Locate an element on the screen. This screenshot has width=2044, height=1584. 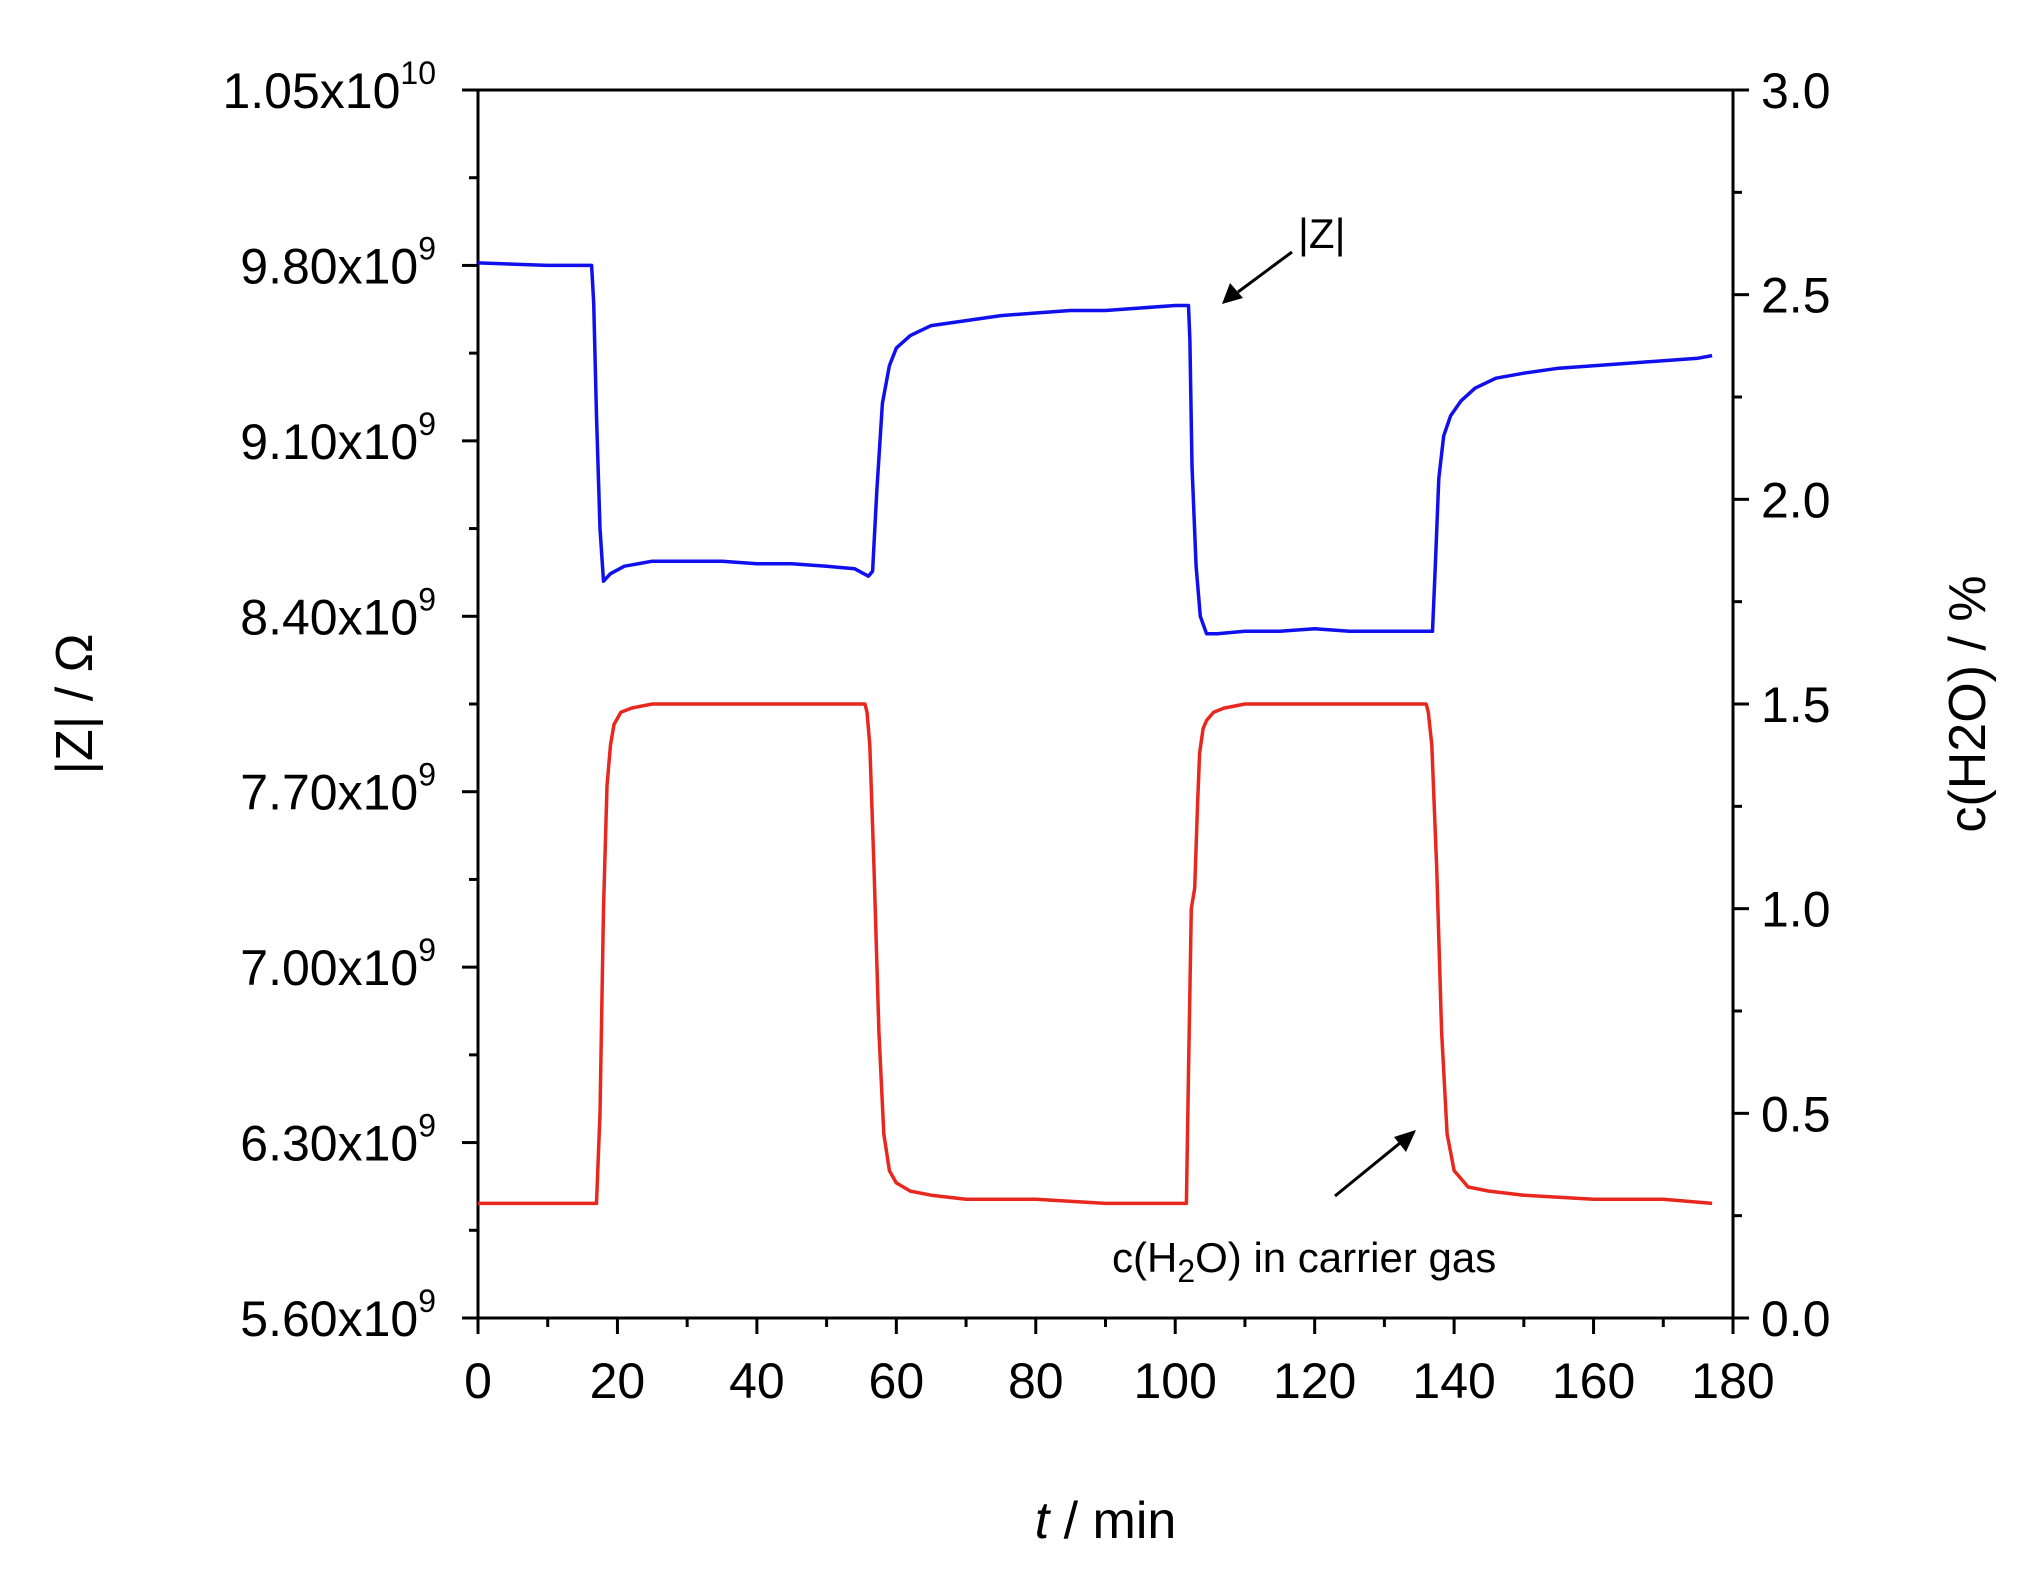
annotation-water-label-sub: 2 is located at coordinates (1186, 1271).